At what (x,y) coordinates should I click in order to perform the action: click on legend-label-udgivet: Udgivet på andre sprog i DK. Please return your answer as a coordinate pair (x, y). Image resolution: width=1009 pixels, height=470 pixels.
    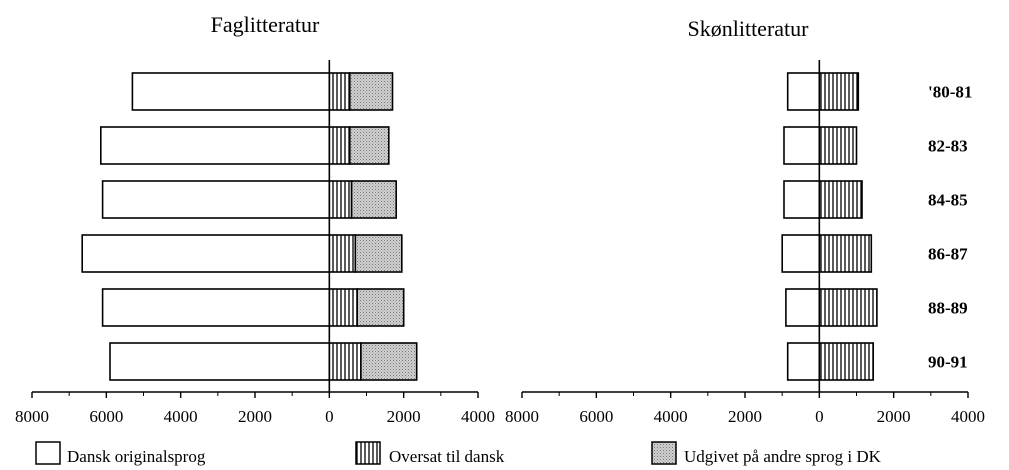
    Looking at the image, I should click on (783, 456).